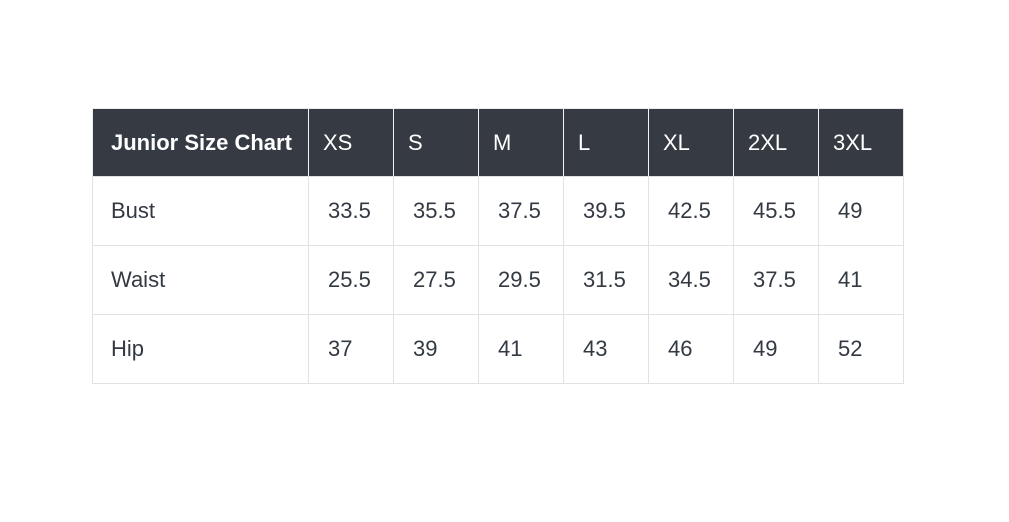 This screenshot has height=522, width=1009. What do you see at coordinates (691, 280) in the screenshot?
I see `cell-waist-xl: 34.5` at bounding box center [691, 280].